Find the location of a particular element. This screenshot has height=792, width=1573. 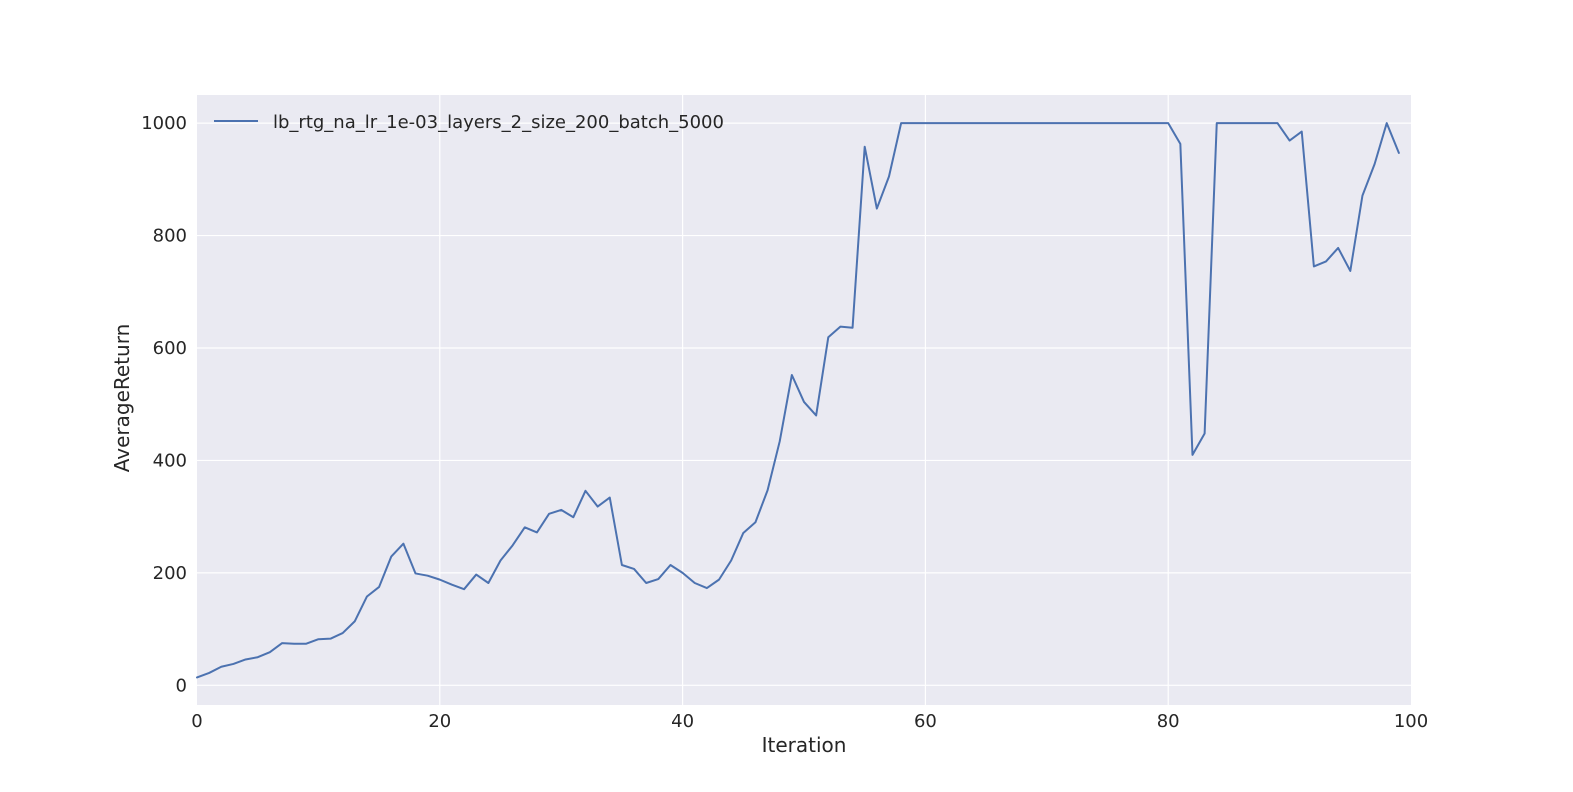

y-axis-label: AverageReturn is located at coordinates (122, 398).